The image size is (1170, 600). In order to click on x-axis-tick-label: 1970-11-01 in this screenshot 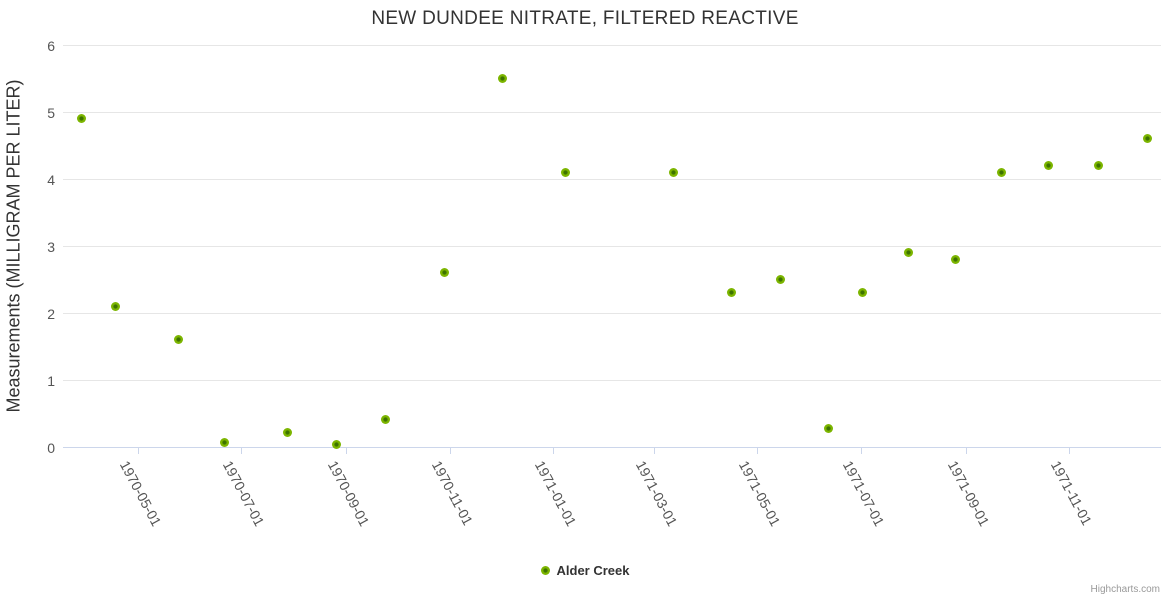, I will do `click(452, 493)`.